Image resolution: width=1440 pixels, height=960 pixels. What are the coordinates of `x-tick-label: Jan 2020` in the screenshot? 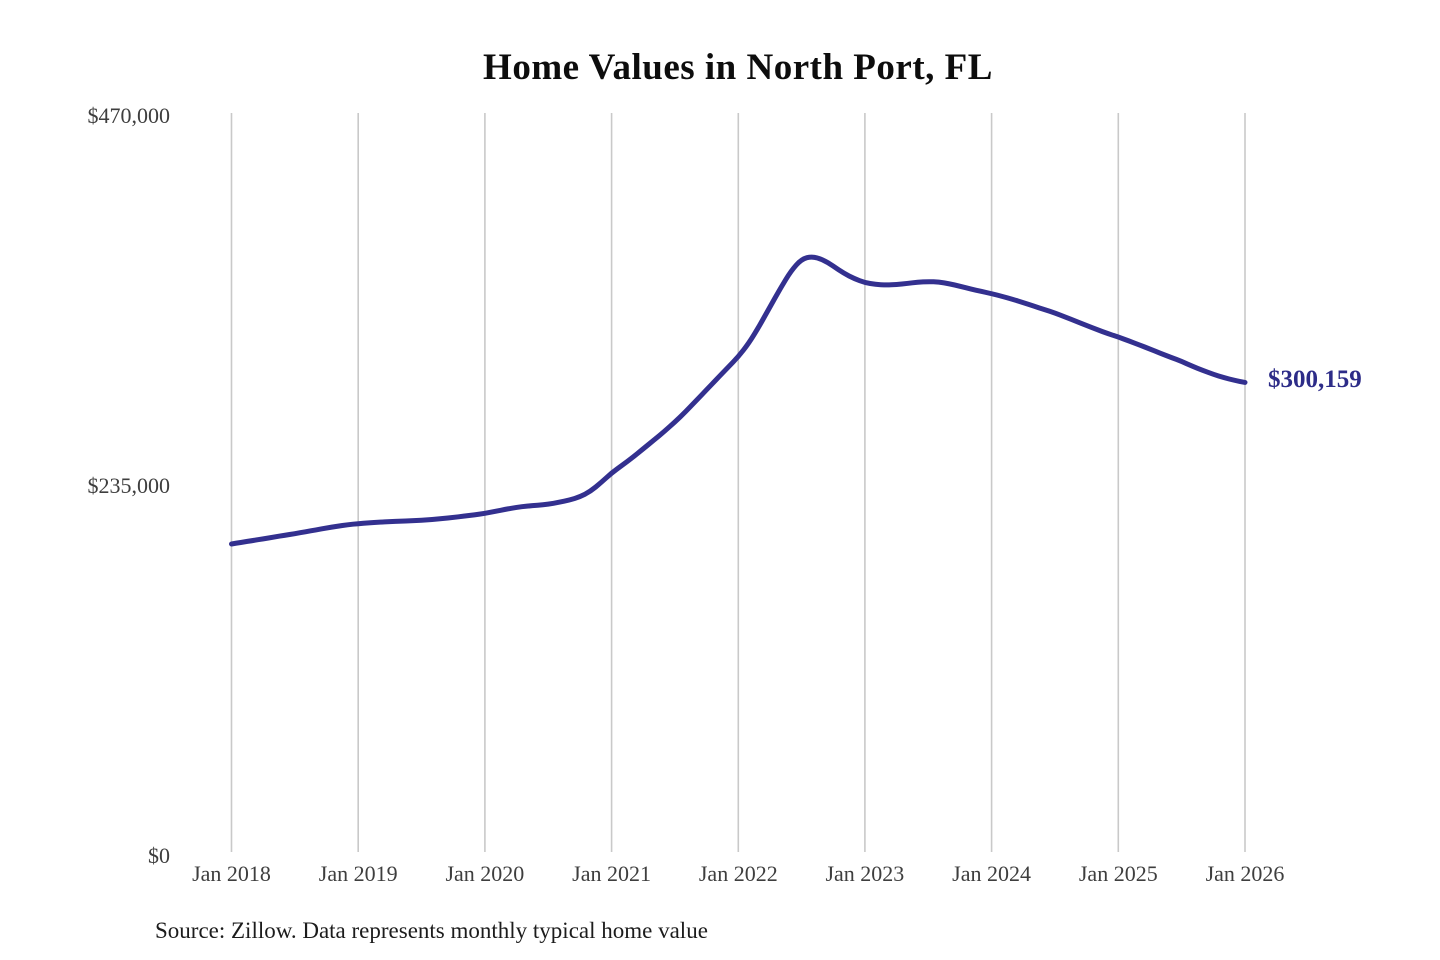 It's located at (484, 873).